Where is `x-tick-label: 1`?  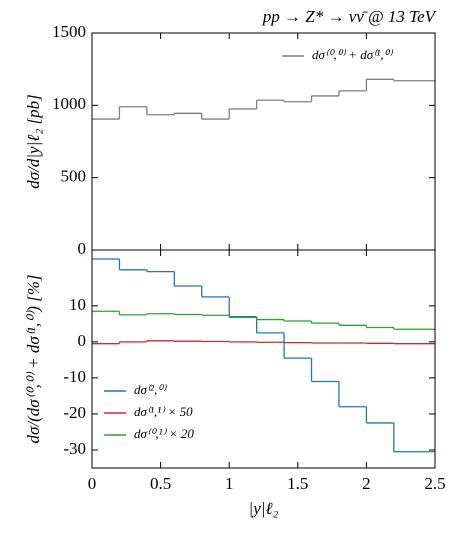
x-tick-label: 1 is located at coordinates (229, 483).